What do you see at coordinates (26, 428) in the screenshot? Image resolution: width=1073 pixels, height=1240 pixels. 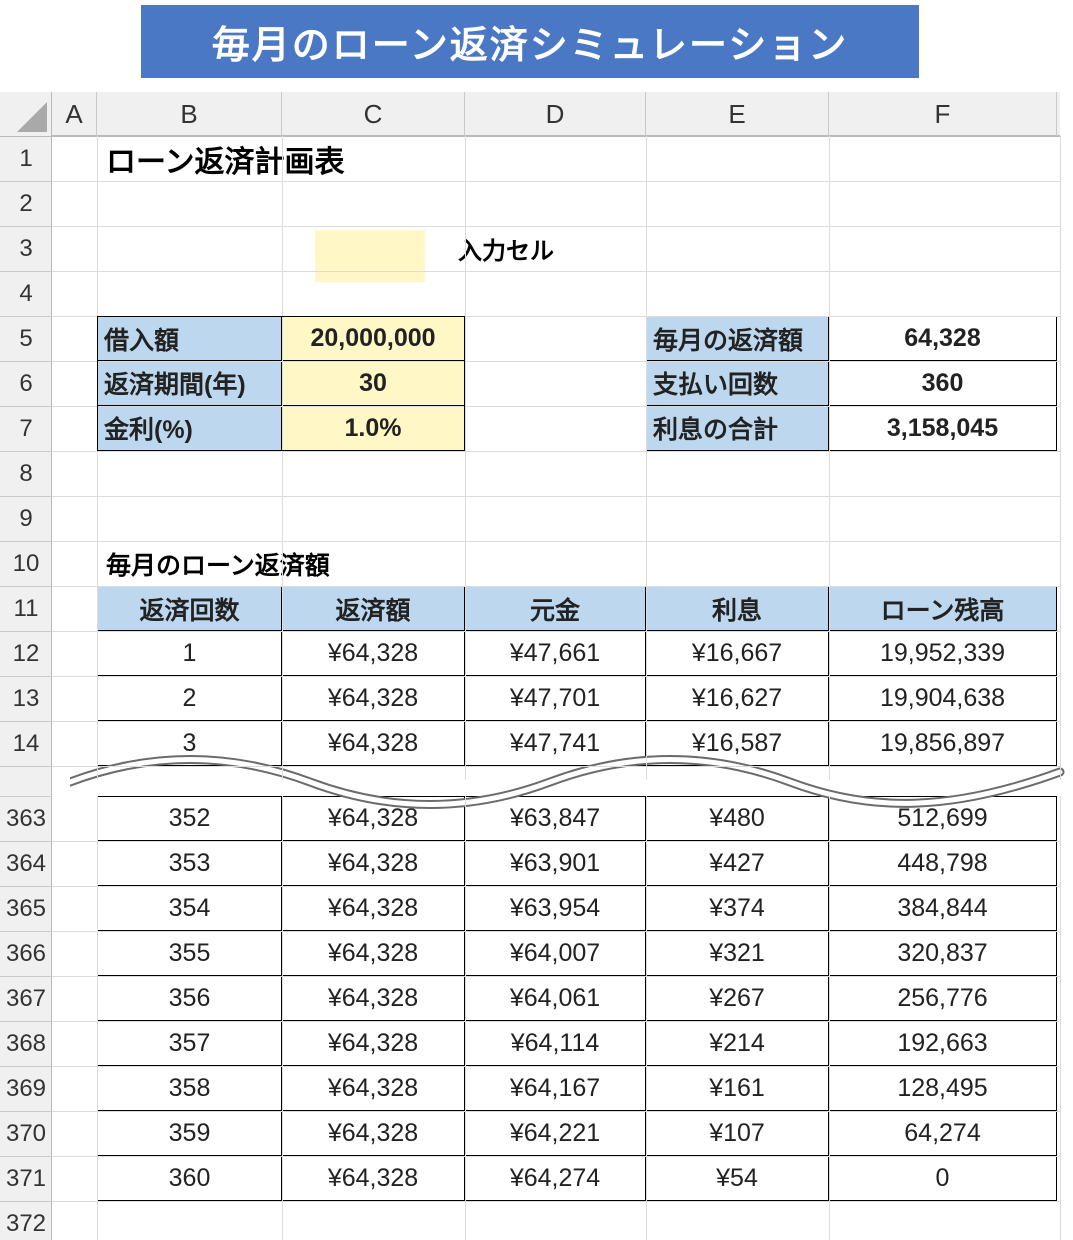 I see `row-header-7: 7` at bounding box center [26, 428].